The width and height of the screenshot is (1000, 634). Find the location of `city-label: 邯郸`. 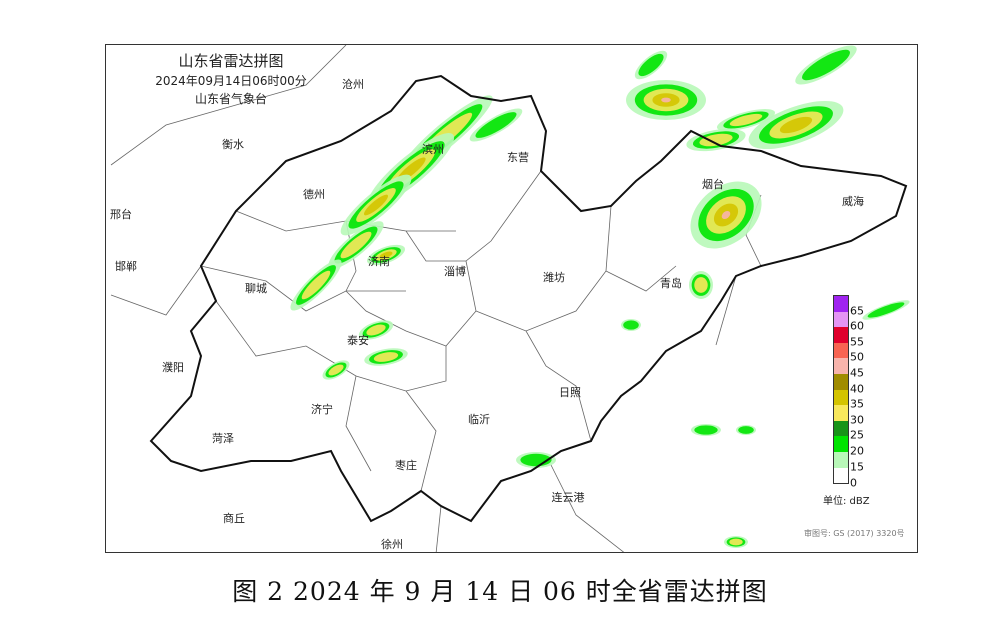

city-label: 邯郸 is located at coordinates (126, 266).